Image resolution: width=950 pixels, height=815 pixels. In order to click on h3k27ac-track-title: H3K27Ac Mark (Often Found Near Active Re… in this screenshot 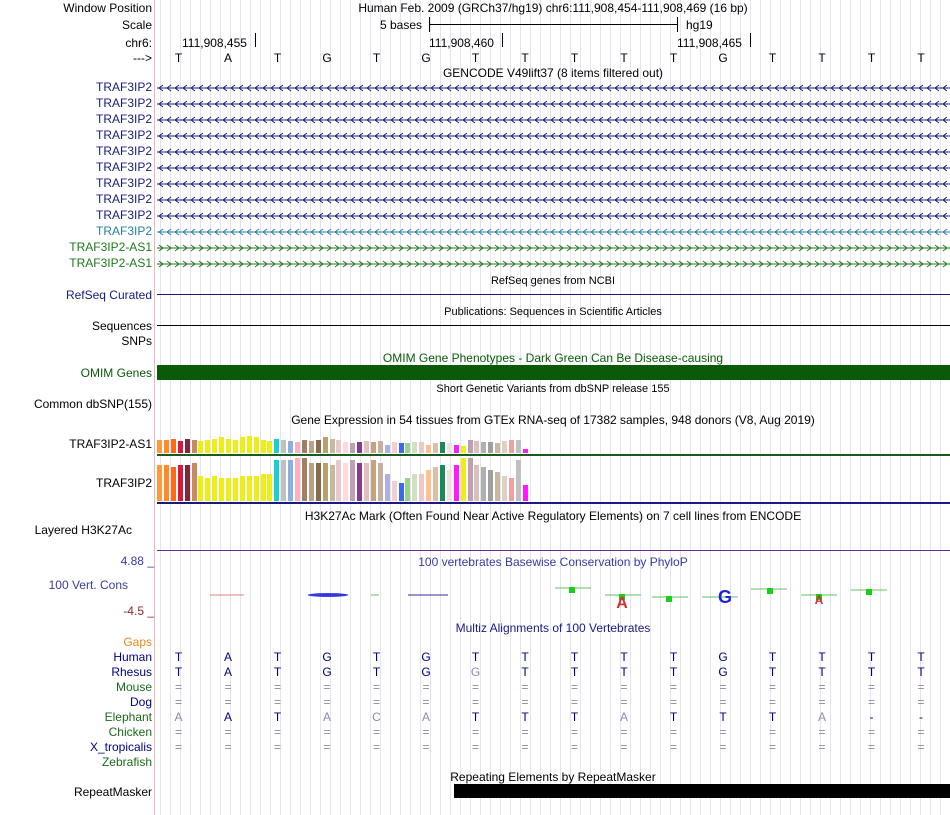, I will do `click(553, 516)`.